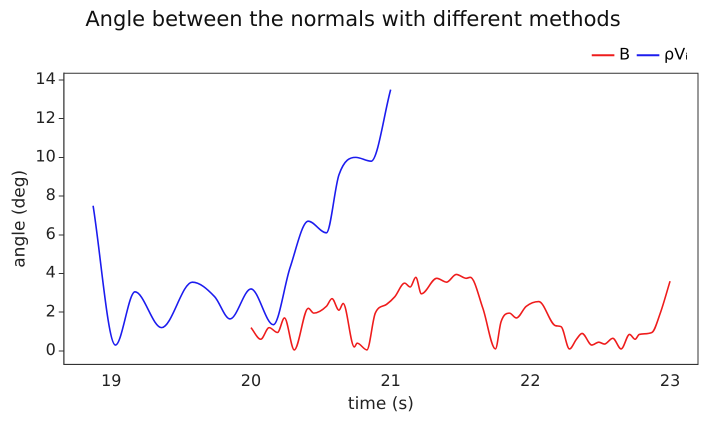 This screenshot has width=712, height=423. Describe the element at coordinates (111, 380) in the screenshot. I see `x-tick-label: 19` at that location.